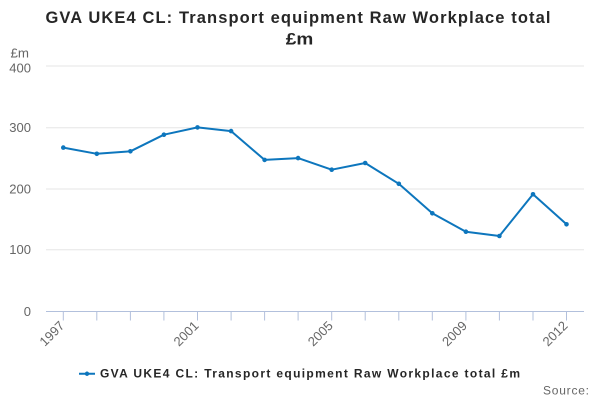 This screenshot has width=600, height=400. What do you see at coordinates (20, 189) in the screenshot?
I see `svg-text: 200` at bounding box center [20, 189].